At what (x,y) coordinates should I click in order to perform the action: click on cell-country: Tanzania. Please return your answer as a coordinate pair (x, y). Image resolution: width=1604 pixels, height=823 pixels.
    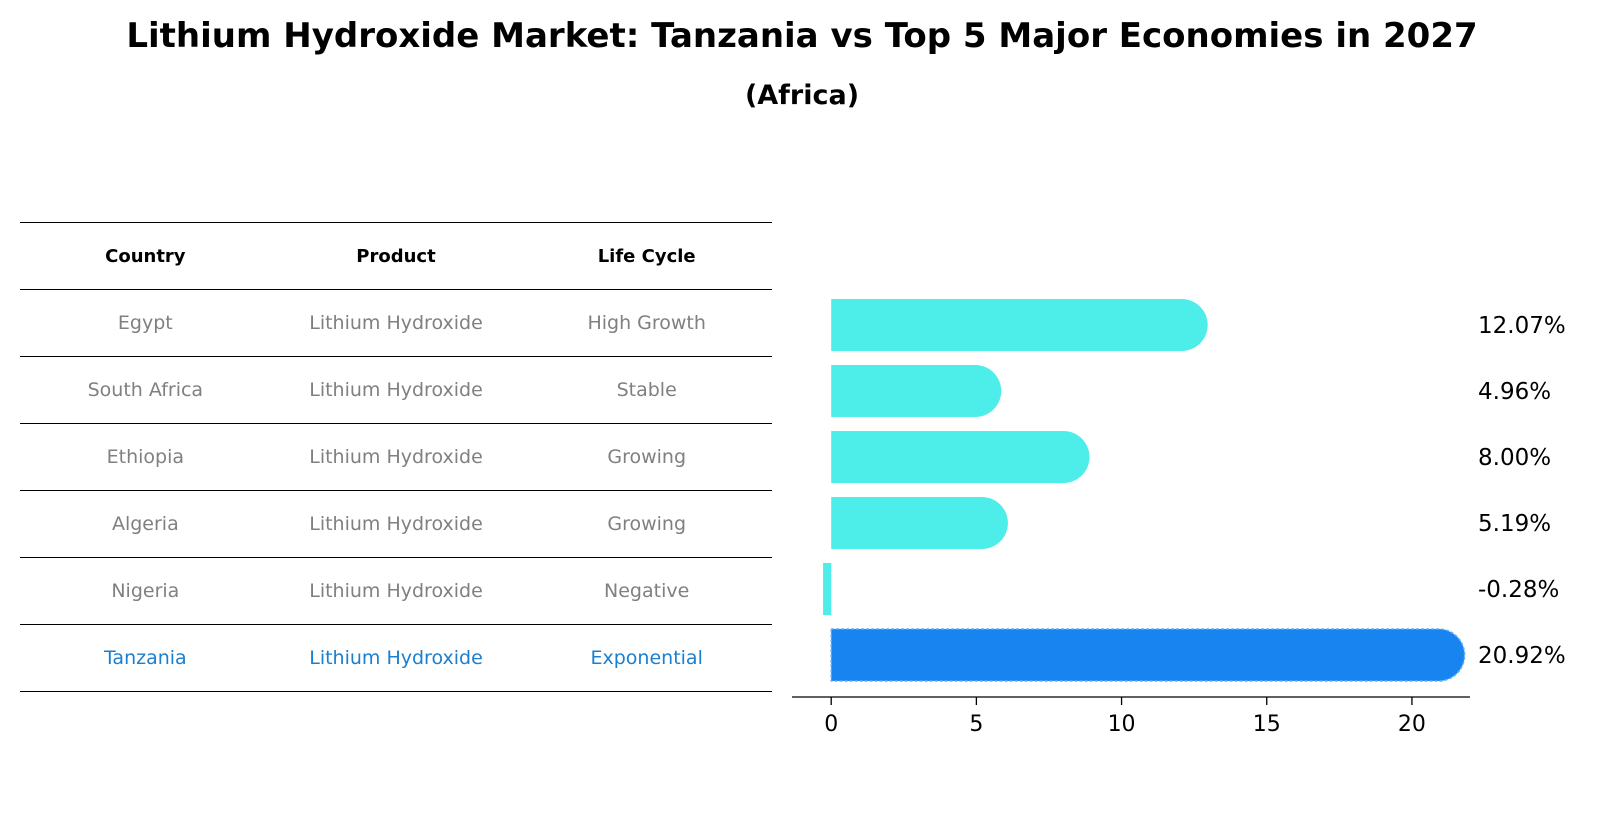
    Looking at the image, I should click on (145, 658).